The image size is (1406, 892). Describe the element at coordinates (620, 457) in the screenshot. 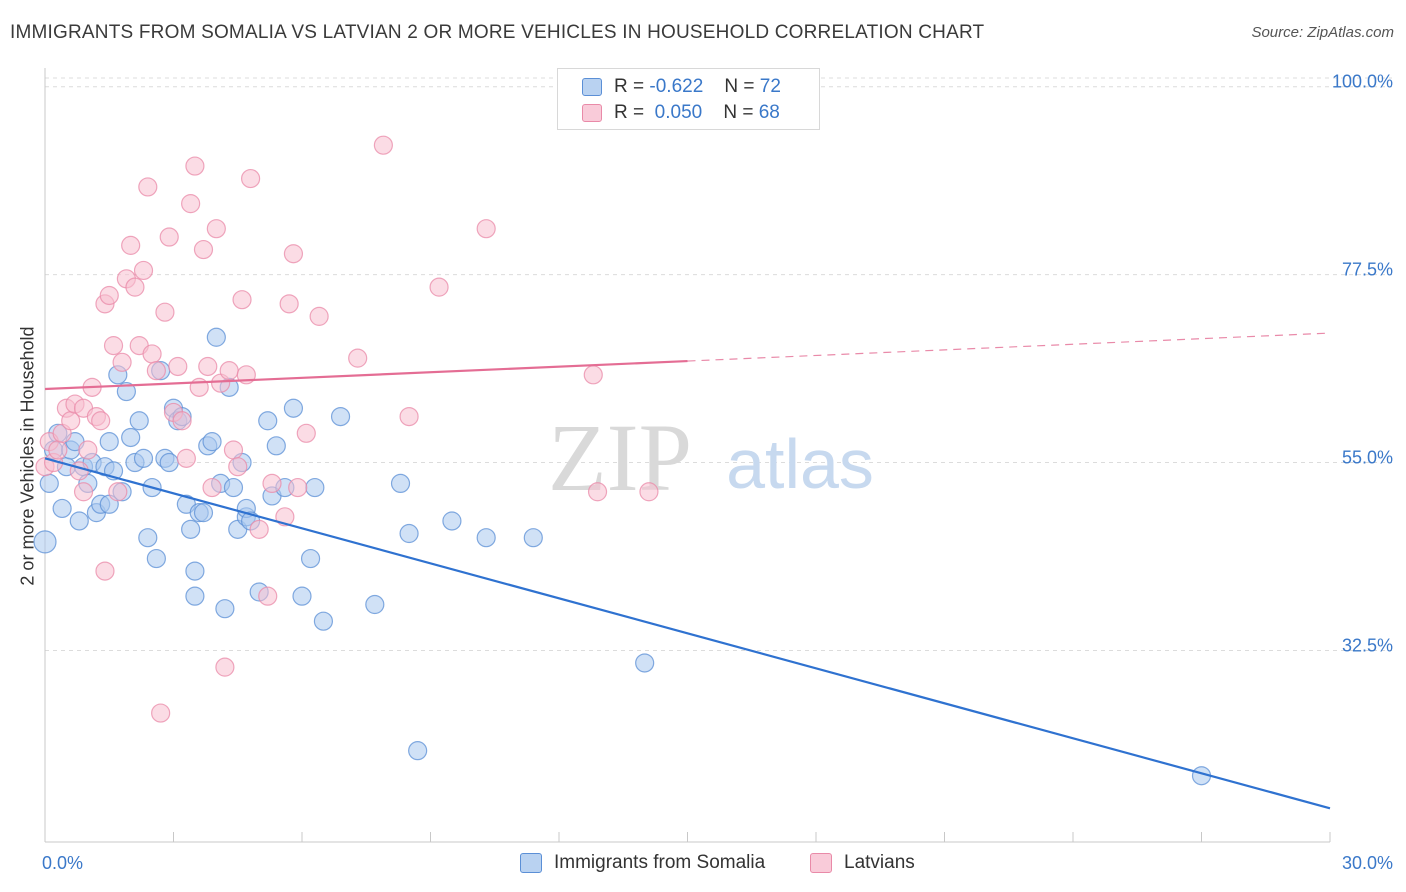

I see `watermark-zip: ZIP` at that location.